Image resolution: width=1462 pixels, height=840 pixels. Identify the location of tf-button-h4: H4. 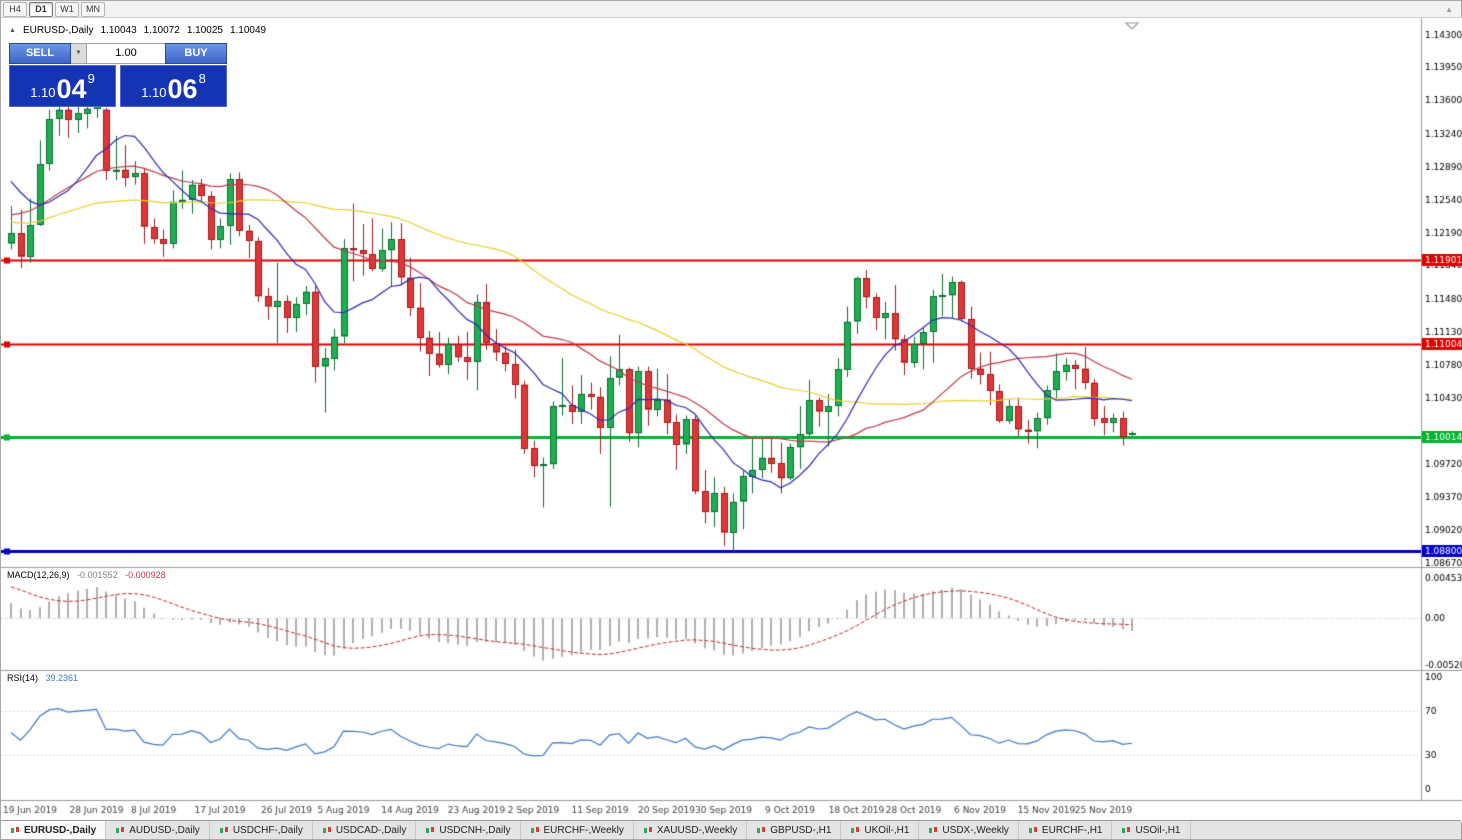
(15, 9).